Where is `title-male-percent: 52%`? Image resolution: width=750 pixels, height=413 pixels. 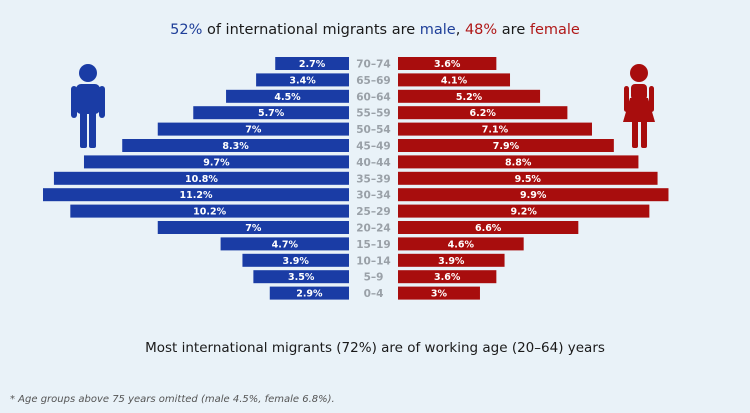
title-male-percent: 52% is located at coordinates (186, 30).